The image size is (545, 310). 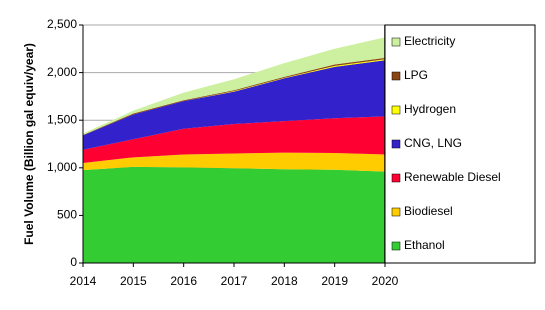 What do you see at coordinates (62, 119) in the screenshot?
I see `y-tick-label: 1,500` at bounding box center [62, 119].